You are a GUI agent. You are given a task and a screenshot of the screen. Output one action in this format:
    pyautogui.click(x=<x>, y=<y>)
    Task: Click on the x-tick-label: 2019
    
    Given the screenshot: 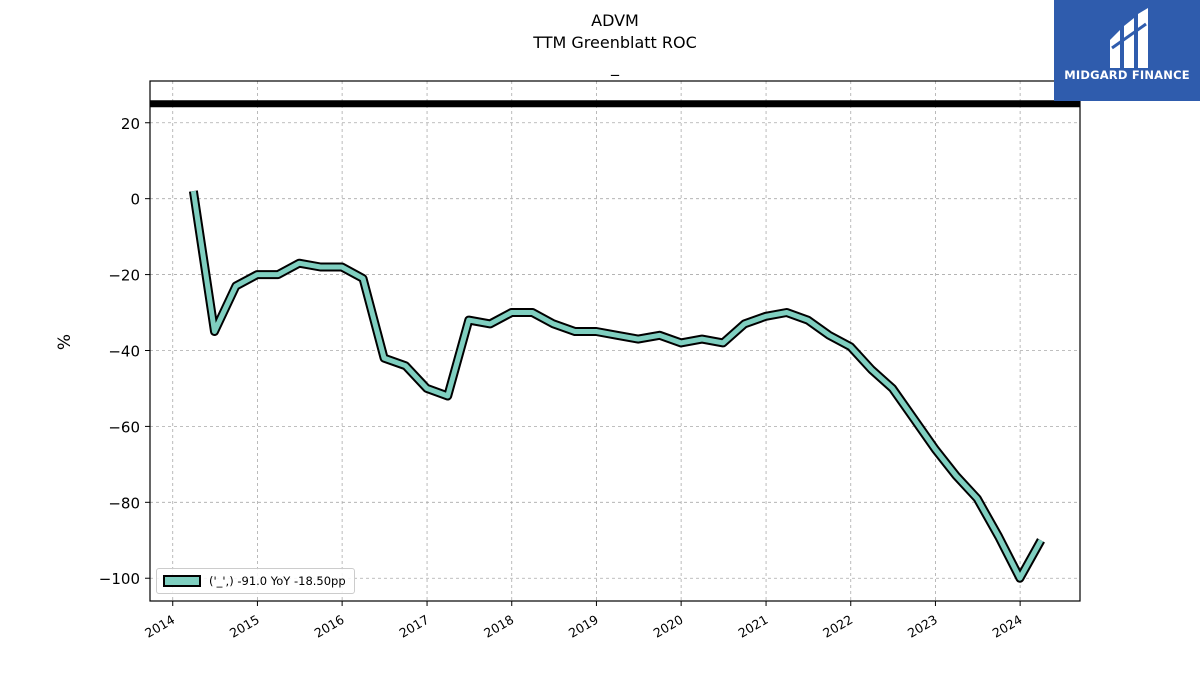 What is the action you would take?
    pyautogui.click(x=583, y=626)
    